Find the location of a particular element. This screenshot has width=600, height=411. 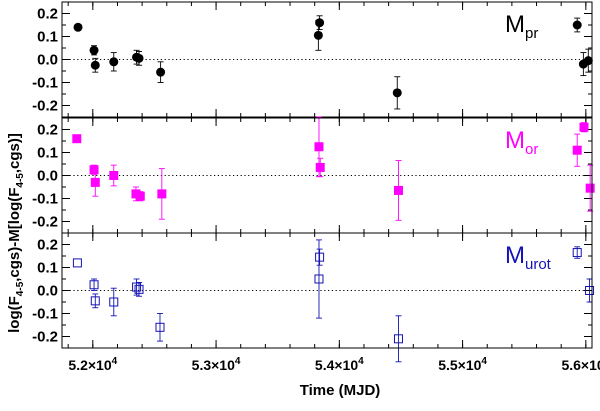

x-axis-title: Time (MJD) is located at coordinates (340, 390).